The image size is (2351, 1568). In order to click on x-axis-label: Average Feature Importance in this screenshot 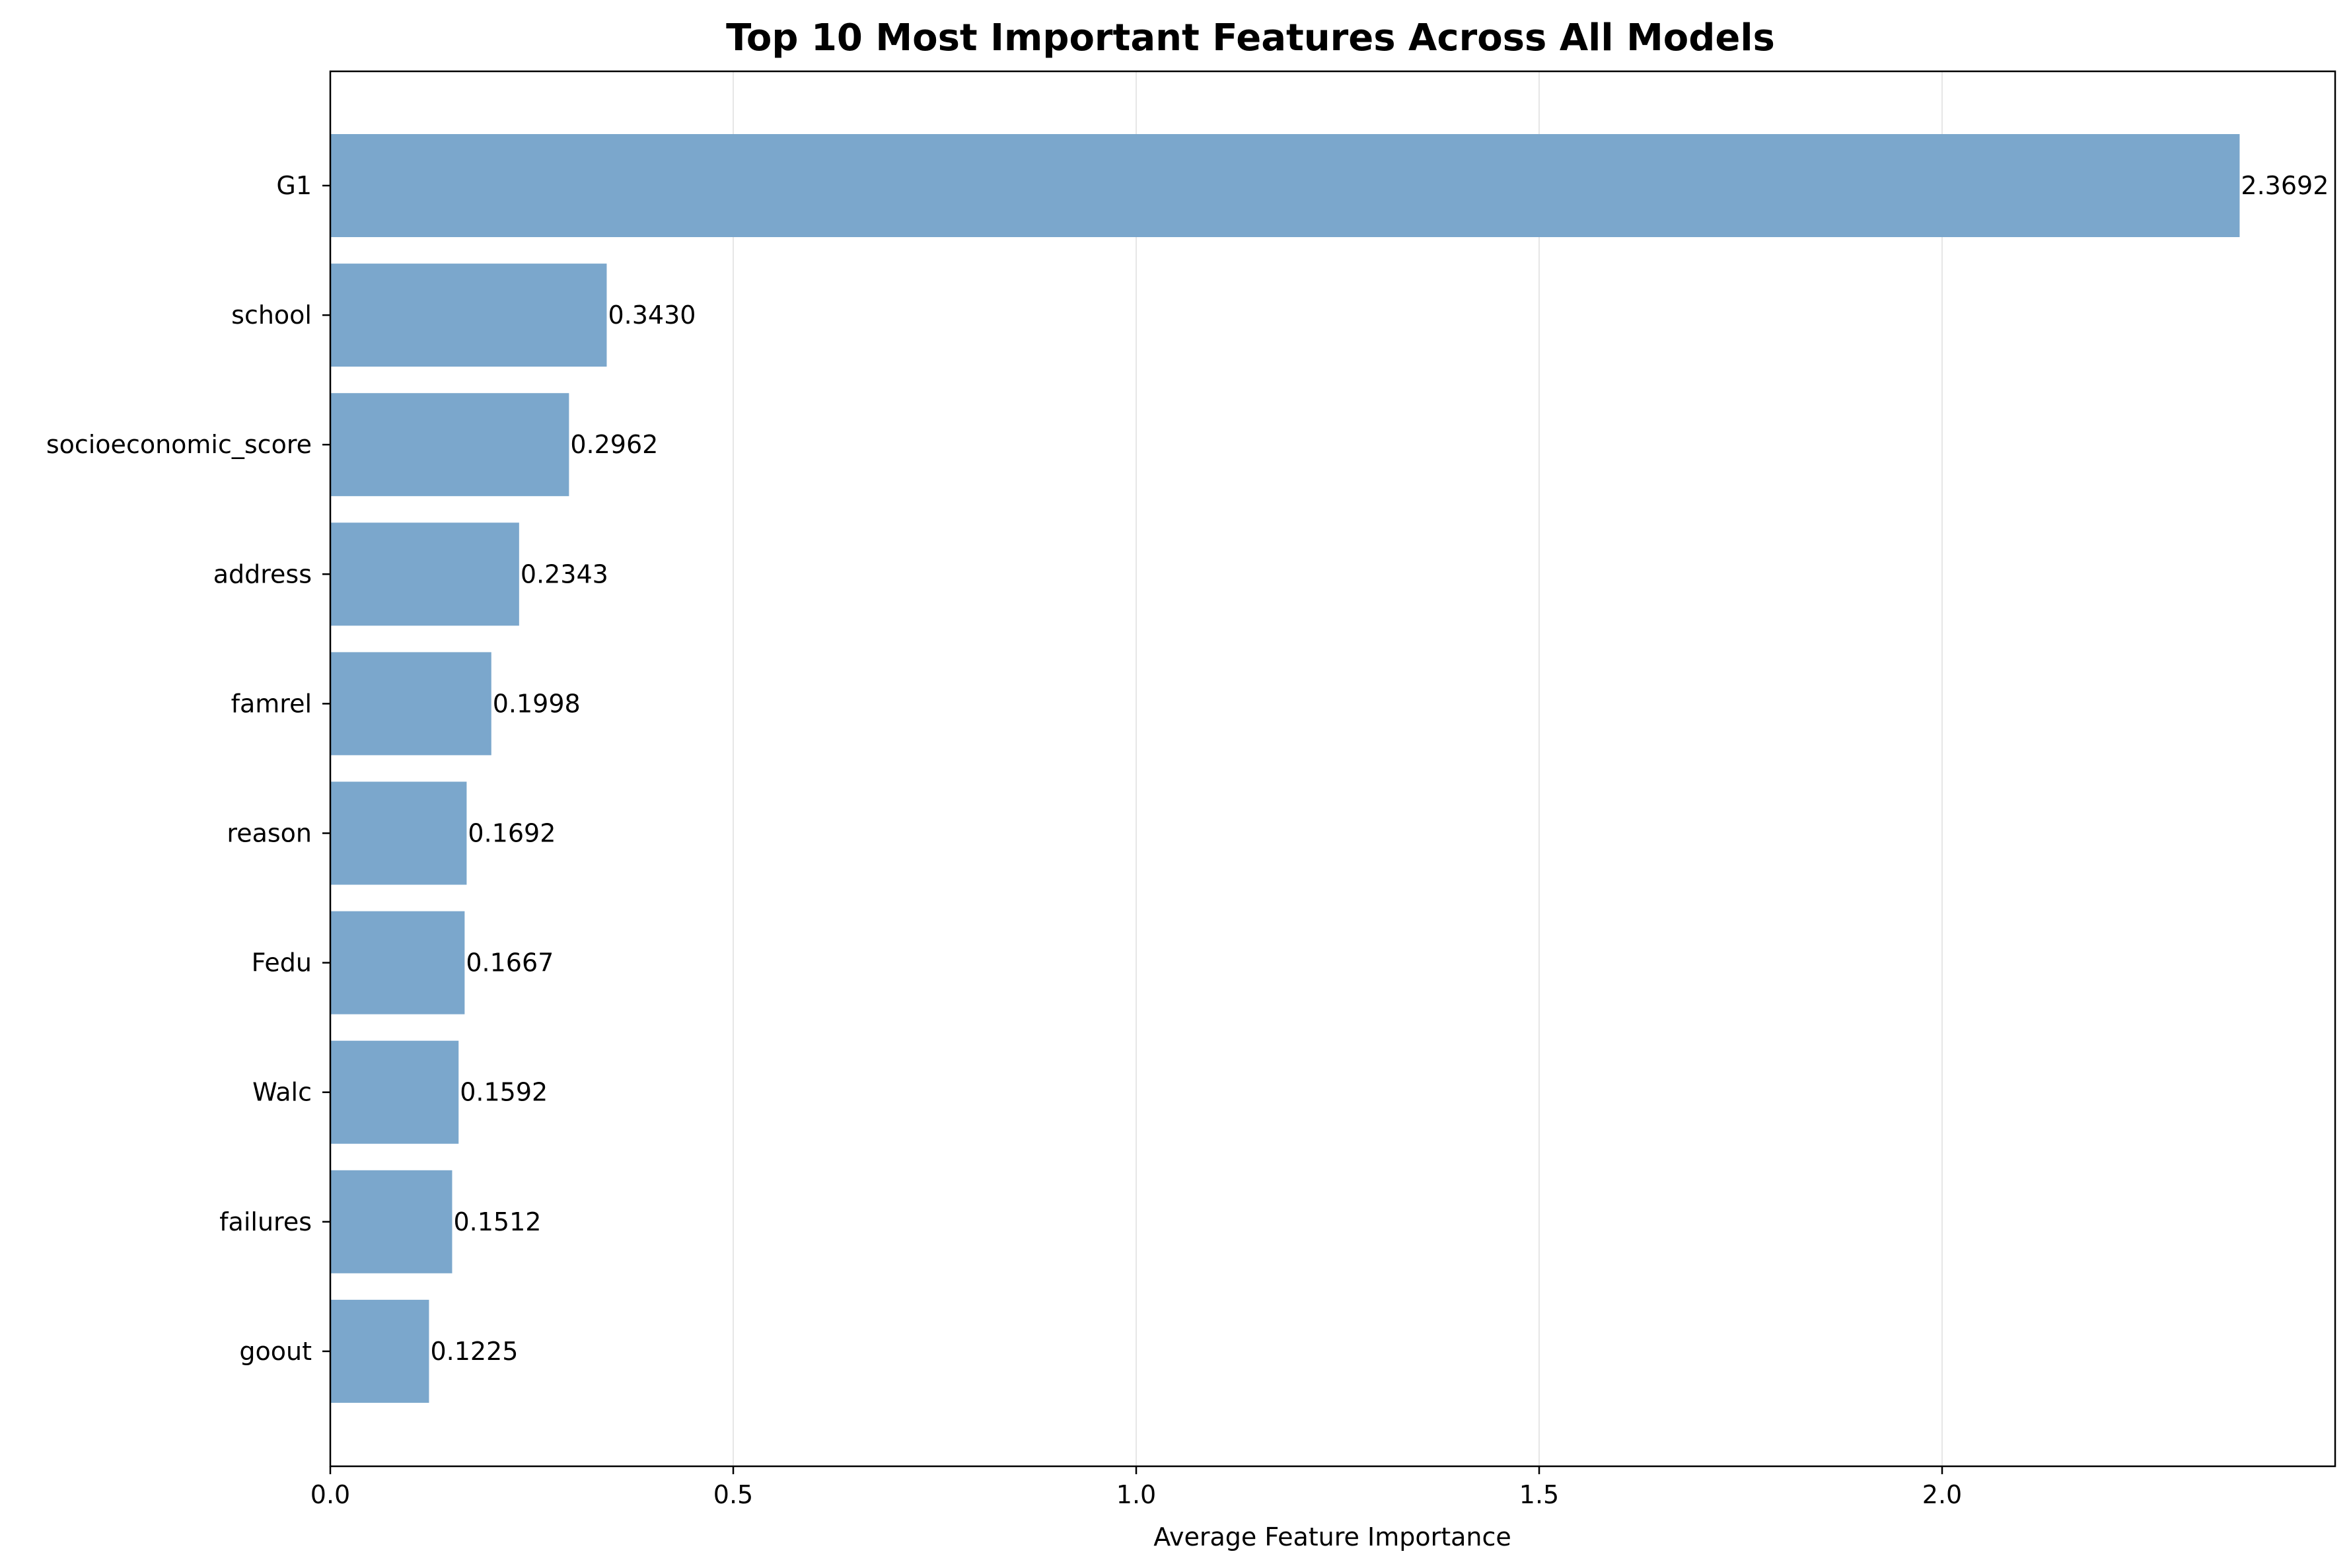, I will do `click(1332, 1536)`.